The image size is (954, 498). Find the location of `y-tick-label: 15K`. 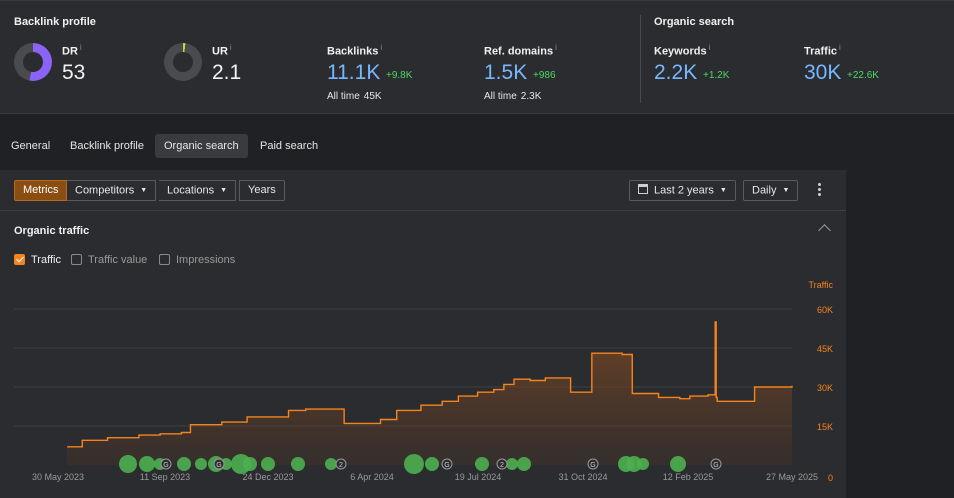

y-tick-label: 15K is located at coordinates (825, 427).